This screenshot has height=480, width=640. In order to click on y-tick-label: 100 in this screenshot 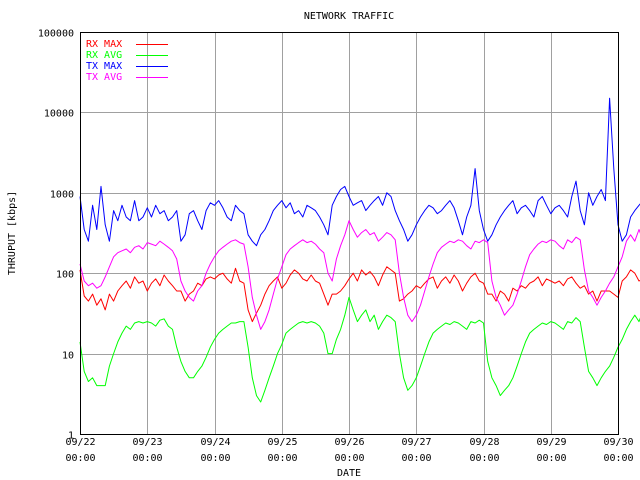, I will do `click(65, 275)`.